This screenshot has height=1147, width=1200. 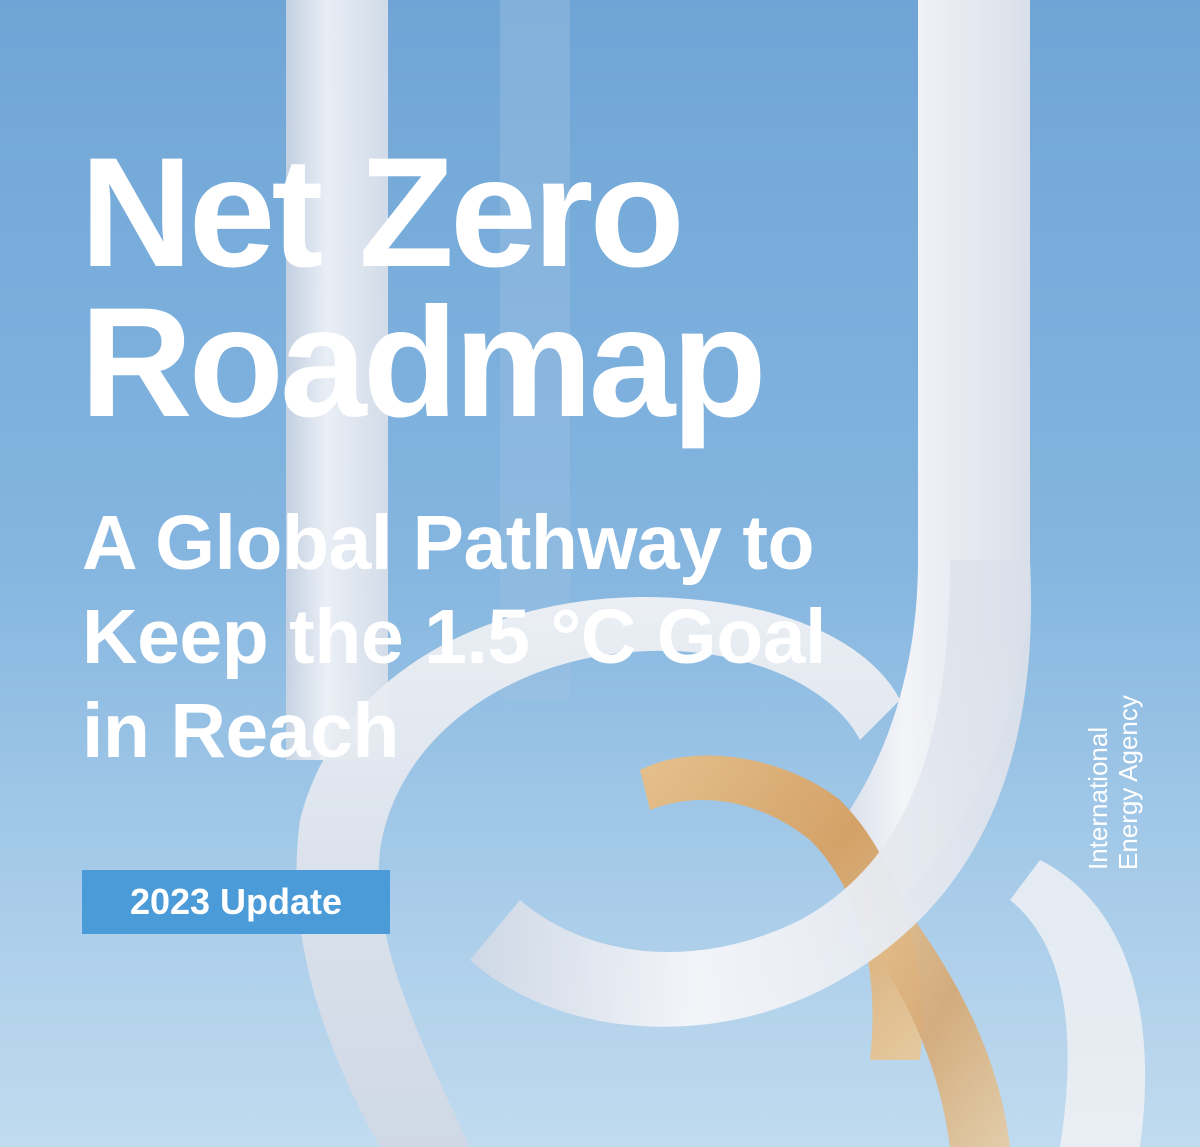 What do you see at coordinates (240, 731) in the screenshot?
I see `subtitle-line: in Reach` at bounding box center [240, 731].